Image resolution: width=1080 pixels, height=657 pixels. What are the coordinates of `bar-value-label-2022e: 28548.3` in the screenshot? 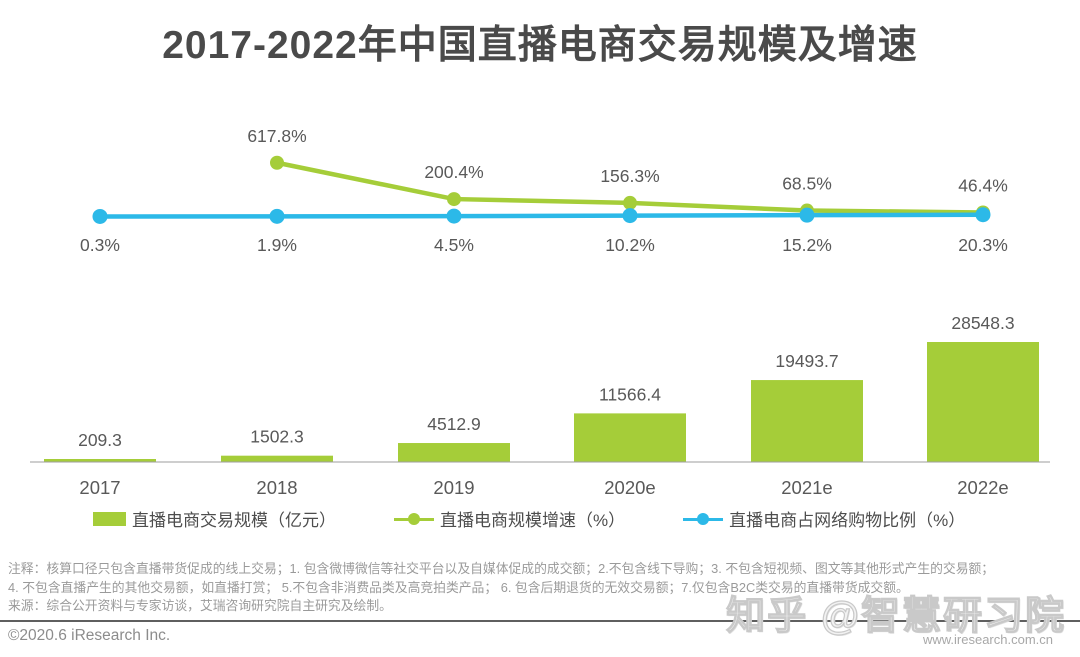 It's located at (982, 323).